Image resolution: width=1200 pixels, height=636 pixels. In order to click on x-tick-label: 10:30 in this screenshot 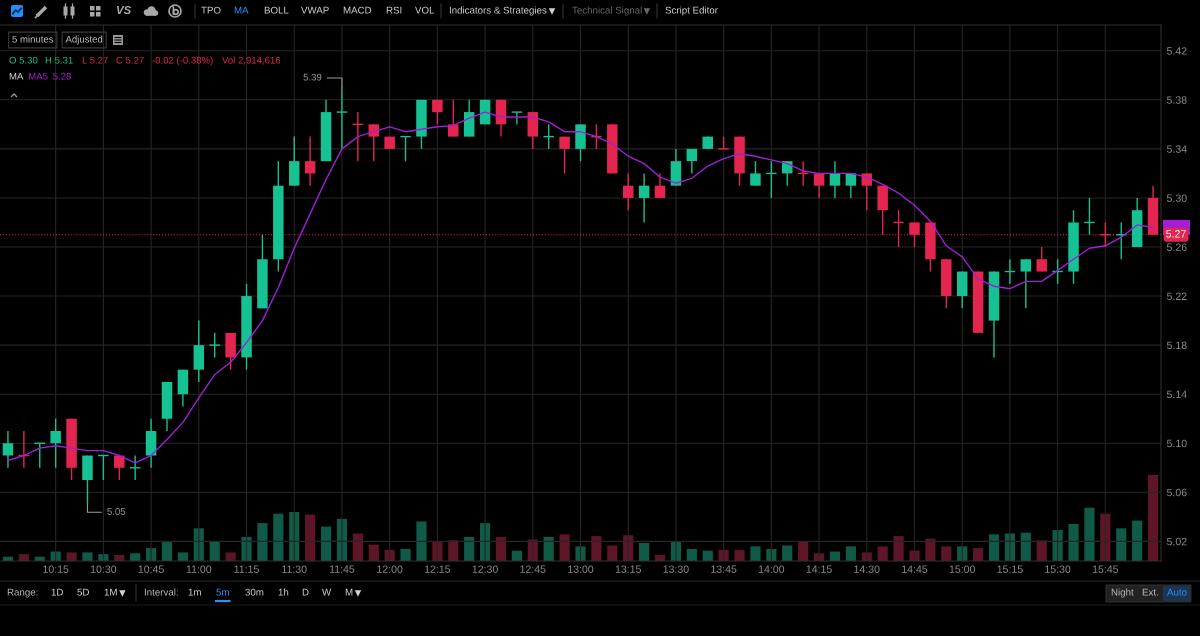, I will do `click(103, 569)`.